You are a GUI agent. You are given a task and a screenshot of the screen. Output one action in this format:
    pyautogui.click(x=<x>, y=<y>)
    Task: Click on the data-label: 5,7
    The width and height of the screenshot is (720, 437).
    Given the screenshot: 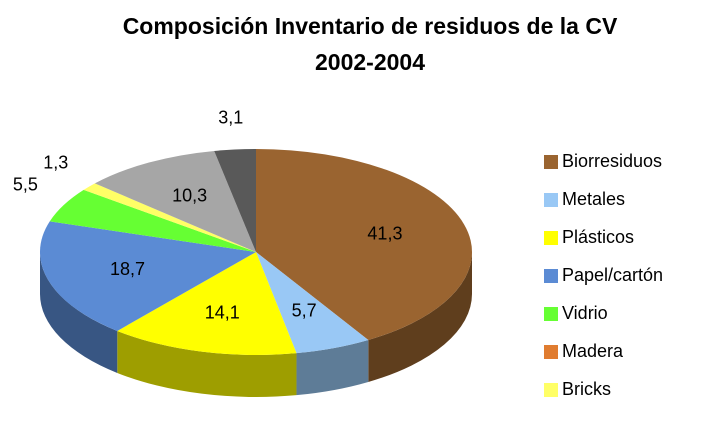 What is the action you would take?
    pyautogui.click(x=304, y=310)
    